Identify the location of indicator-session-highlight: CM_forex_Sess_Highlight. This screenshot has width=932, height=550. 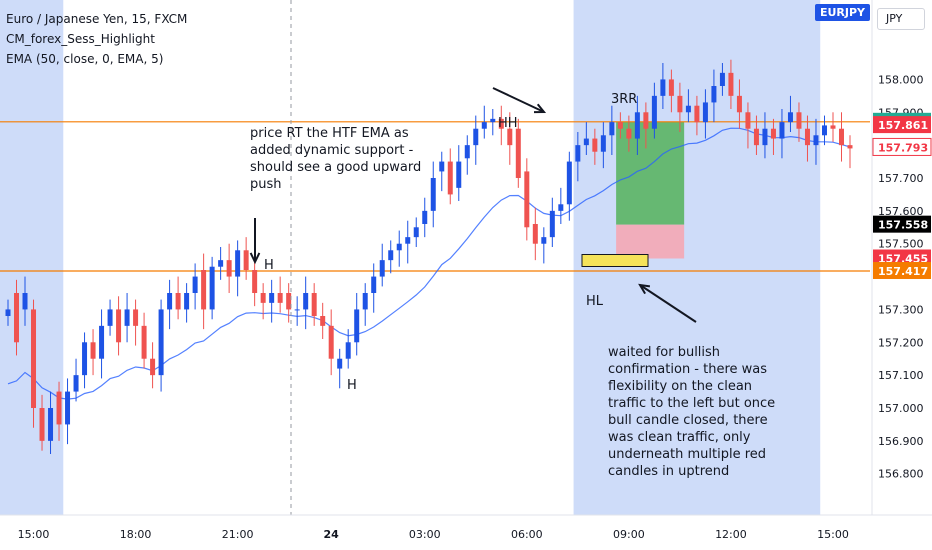
(80, 39).